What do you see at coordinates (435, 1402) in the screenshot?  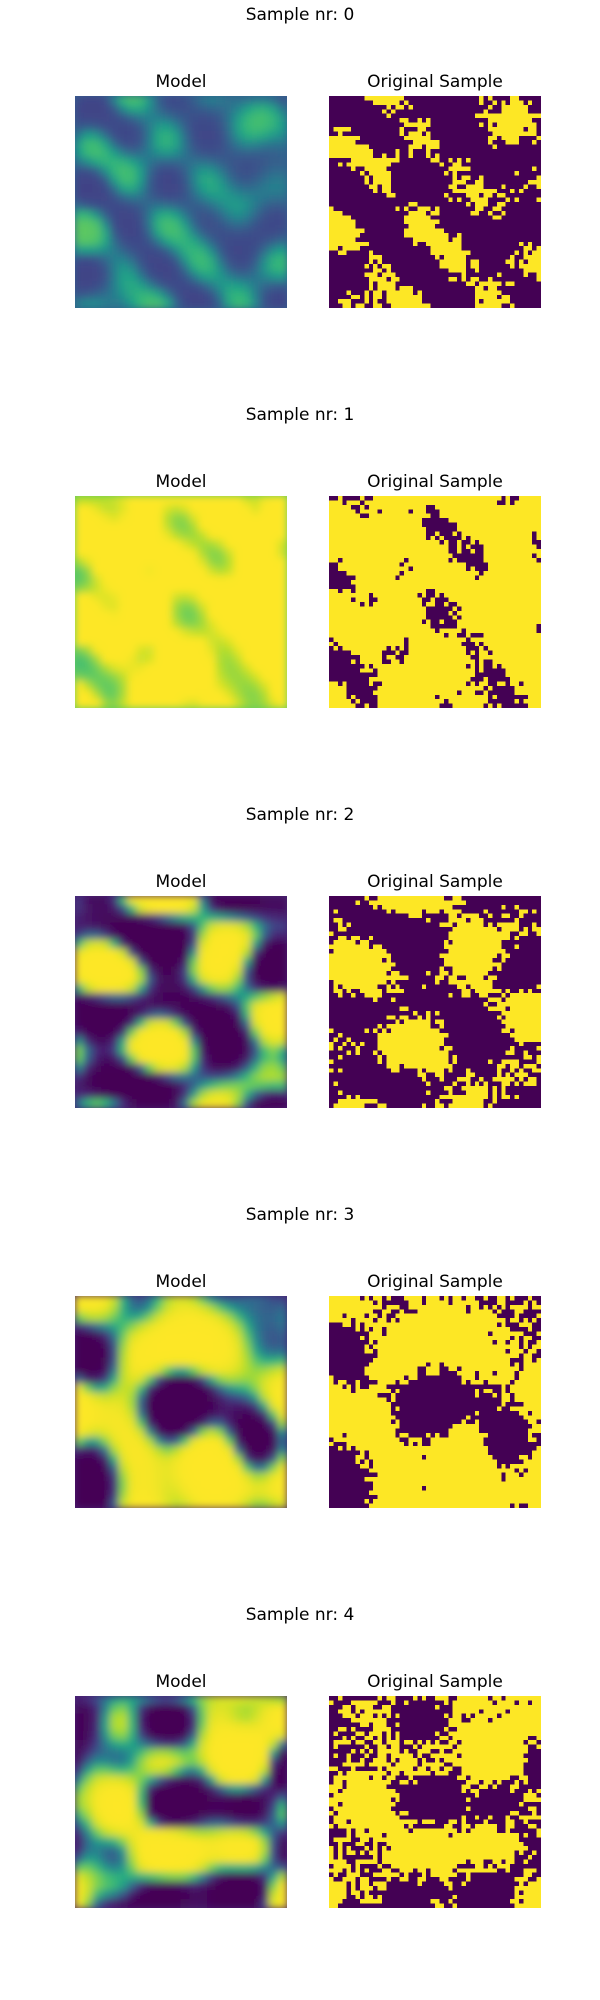 I see `original-pixels` at bounding box center [435, 1402].